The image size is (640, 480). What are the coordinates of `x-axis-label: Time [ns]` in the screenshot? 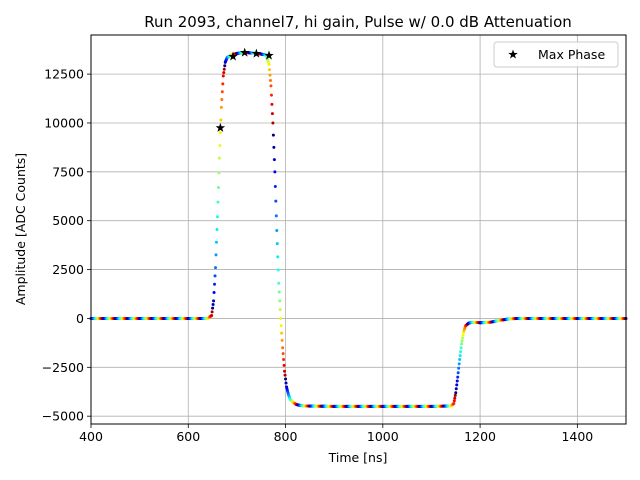 It's located at (358, 457).